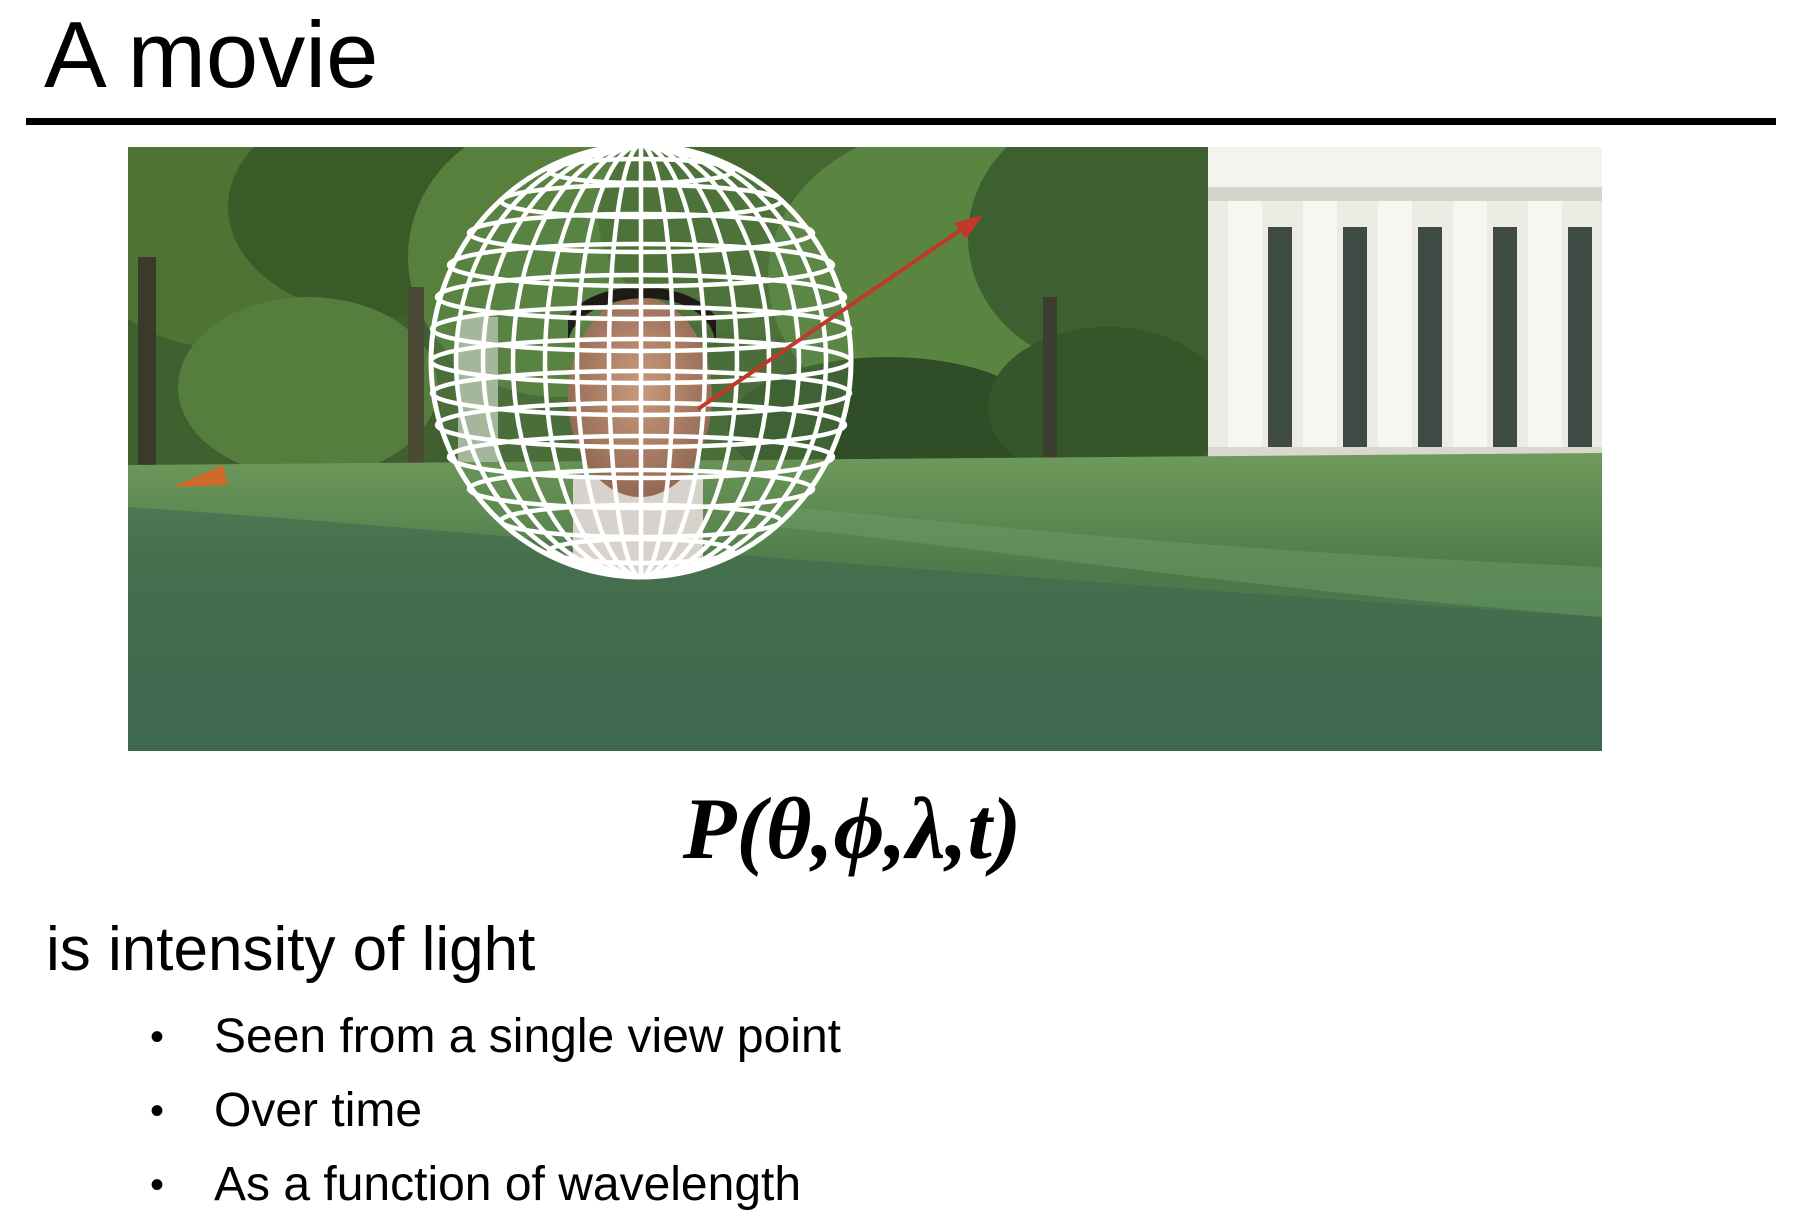 The image size is (1800, 1222). Describe the element at coordinates (852, 829) in the screenshot. I see `plenoptic-formula: P(θ,ϕ,λ,t)` at that location.